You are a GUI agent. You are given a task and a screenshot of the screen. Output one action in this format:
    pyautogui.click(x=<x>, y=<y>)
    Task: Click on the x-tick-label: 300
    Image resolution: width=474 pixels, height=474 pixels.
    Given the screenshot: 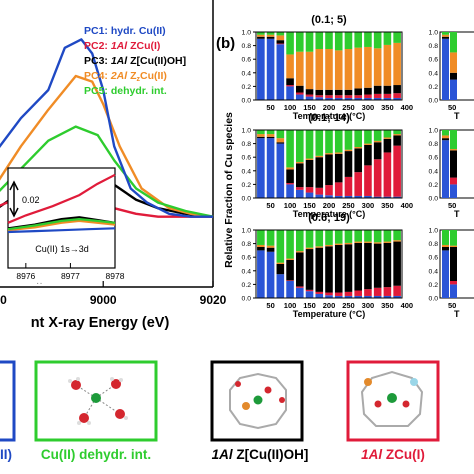 What is the action you would take?
    pyautogui.click(x=368, y=107)
    